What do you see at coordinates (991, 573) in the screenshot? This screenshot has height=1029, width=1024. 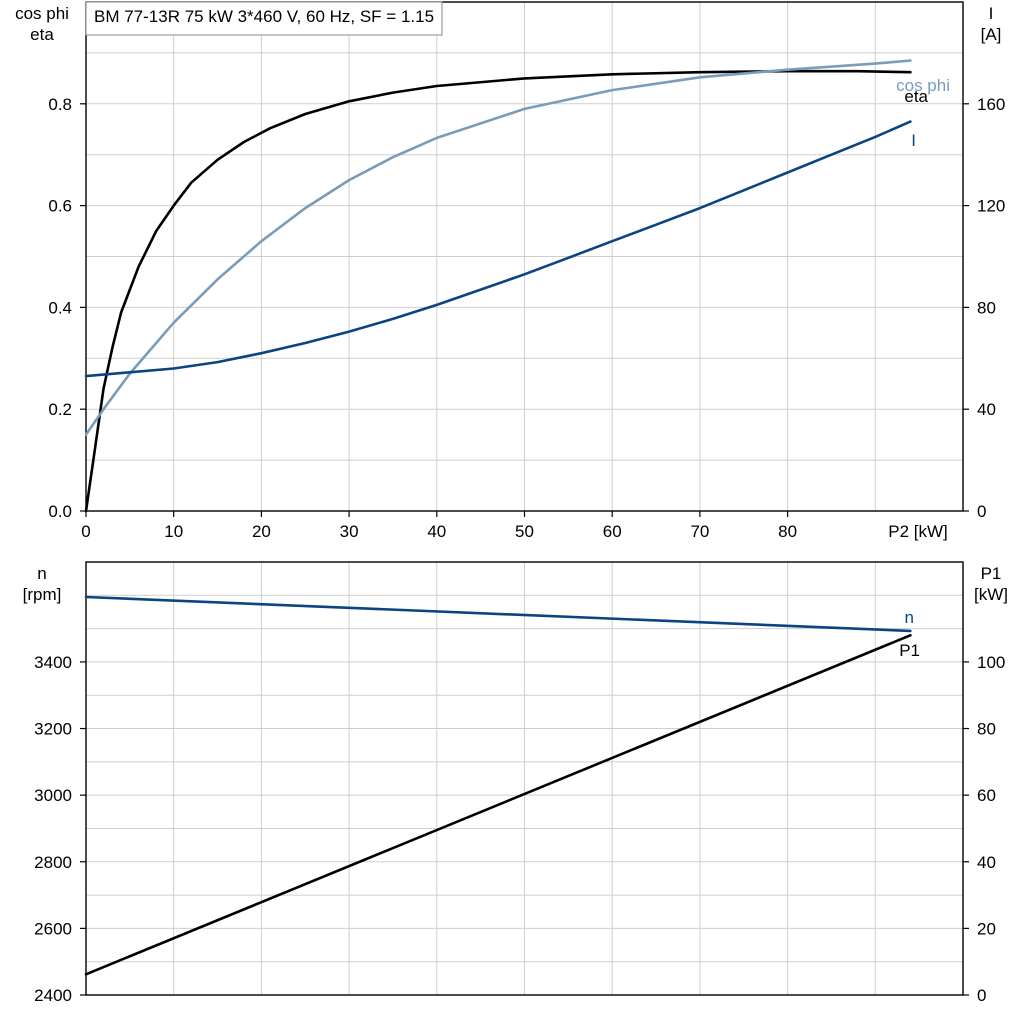 I see `y-axis-label-right: P1` at bounding box center [991, 573].